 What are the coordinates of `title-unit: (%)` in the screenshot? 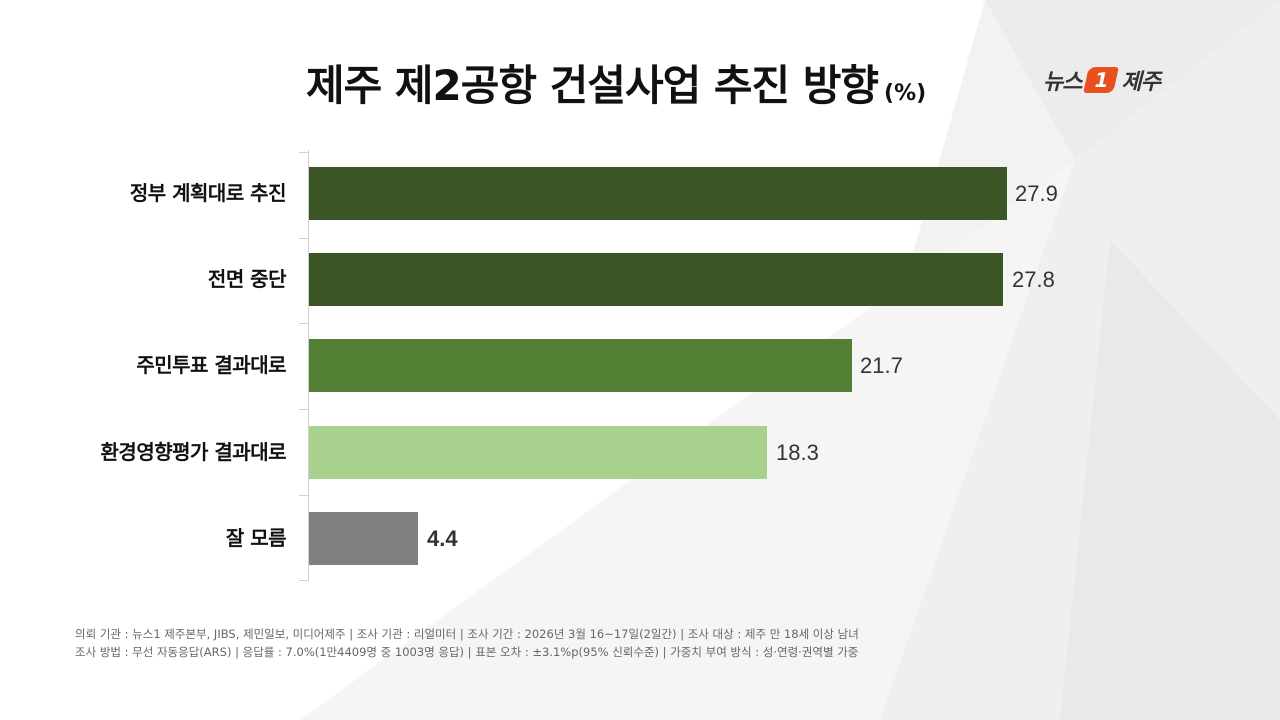 It's located at (905, 93).